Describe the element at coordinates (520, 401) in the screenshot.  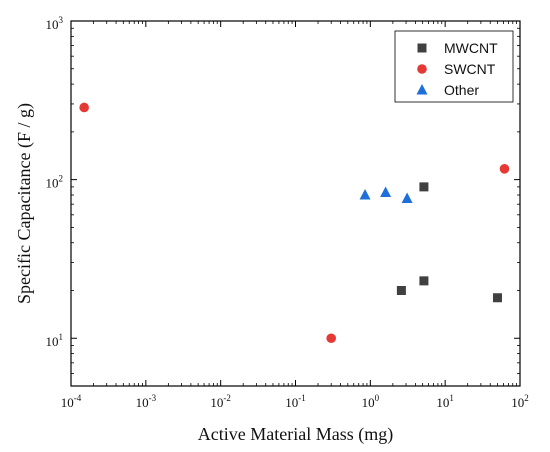
I see `x-tick-label: 10²` at that location.